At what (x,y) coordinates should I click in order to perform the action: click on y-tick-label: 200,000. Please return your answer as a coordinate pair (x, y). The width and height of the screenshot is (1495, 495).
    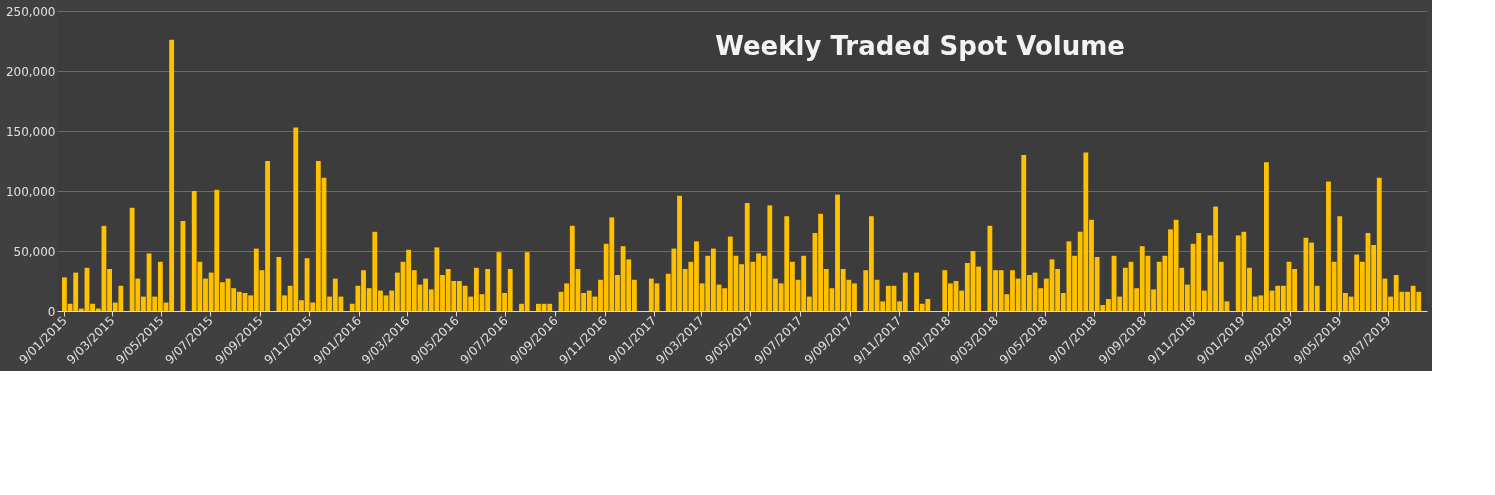
    Looking at the image, I should click on (30, 71).